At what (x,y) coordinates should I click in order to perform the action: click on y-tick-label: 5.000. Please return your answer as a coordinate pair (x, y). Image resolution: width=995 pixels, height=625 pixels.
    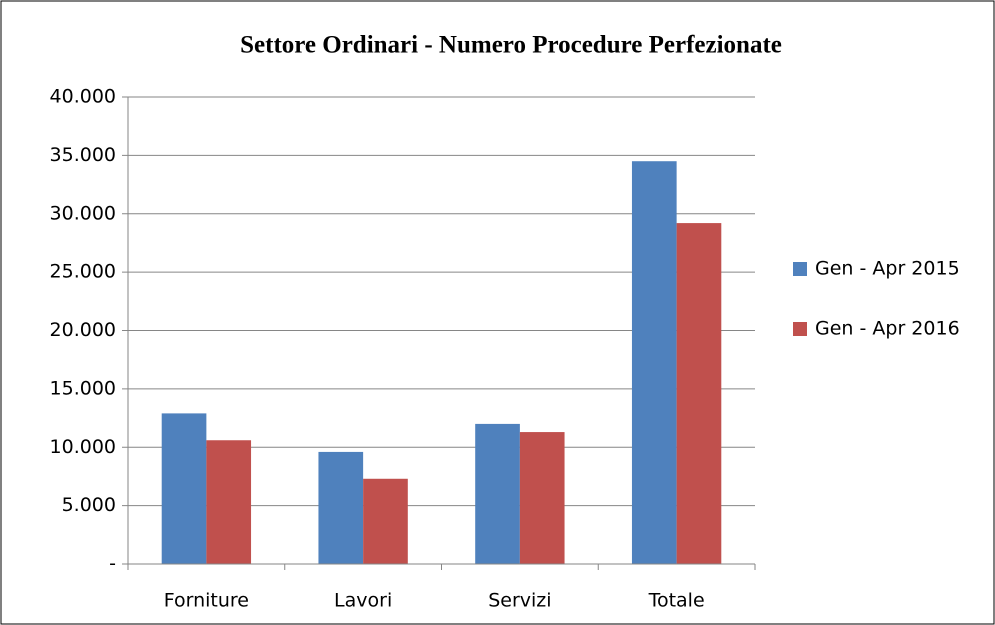
    Looking at the image, I should click on (89, 505).